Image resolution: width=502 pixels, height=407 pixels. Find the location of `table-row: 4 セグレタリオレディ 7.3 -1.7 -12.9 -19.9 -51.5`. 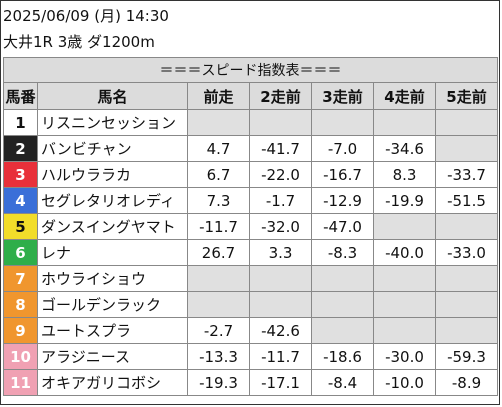

table-row: 4 セグレタリオレディ 7.3 -1.7 -12.9 -19.9 -51.5 is located at coordinates (250, 200).